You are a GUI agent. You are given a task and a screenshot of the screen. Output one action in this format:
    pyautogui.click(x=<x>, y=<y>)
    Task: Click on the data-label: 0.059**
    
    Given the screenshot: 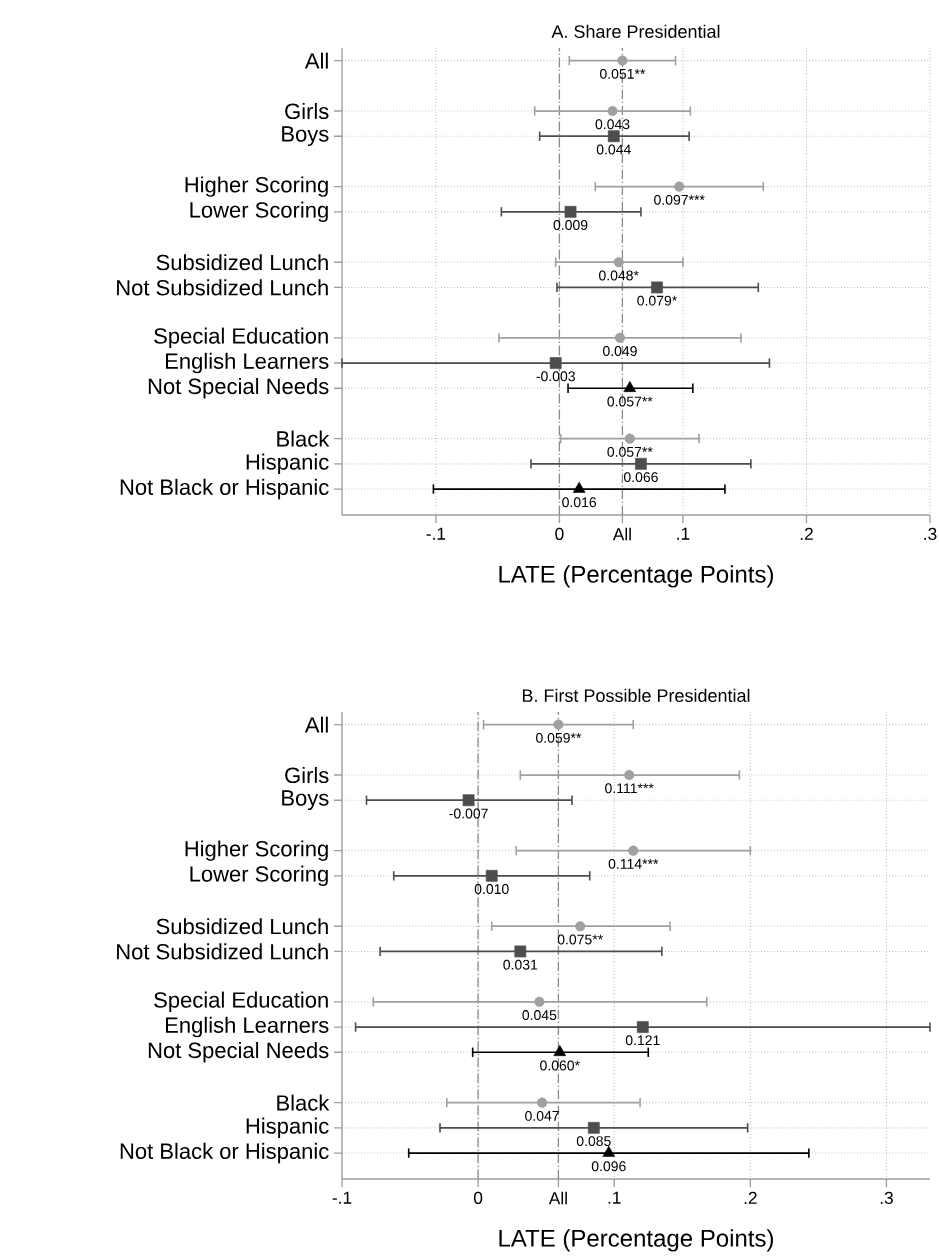 What is the action you would take?
    pyautogui.click(x=559, y=737)
    